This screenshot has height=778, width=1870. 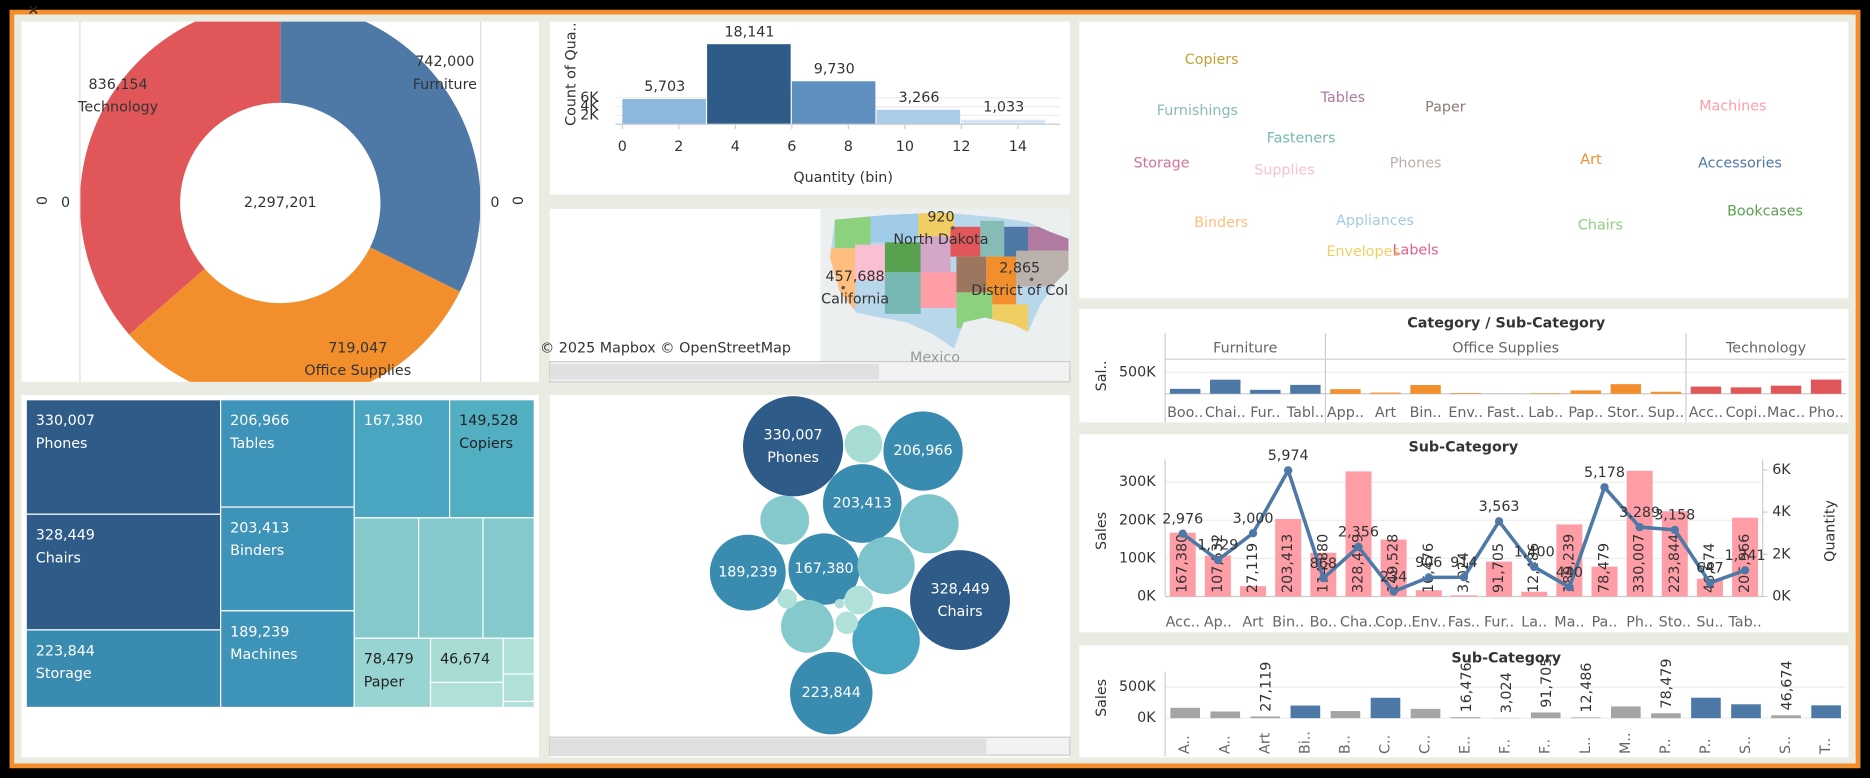 I want to click on quantity-label: 5,974, so click(x=1288, y=456).